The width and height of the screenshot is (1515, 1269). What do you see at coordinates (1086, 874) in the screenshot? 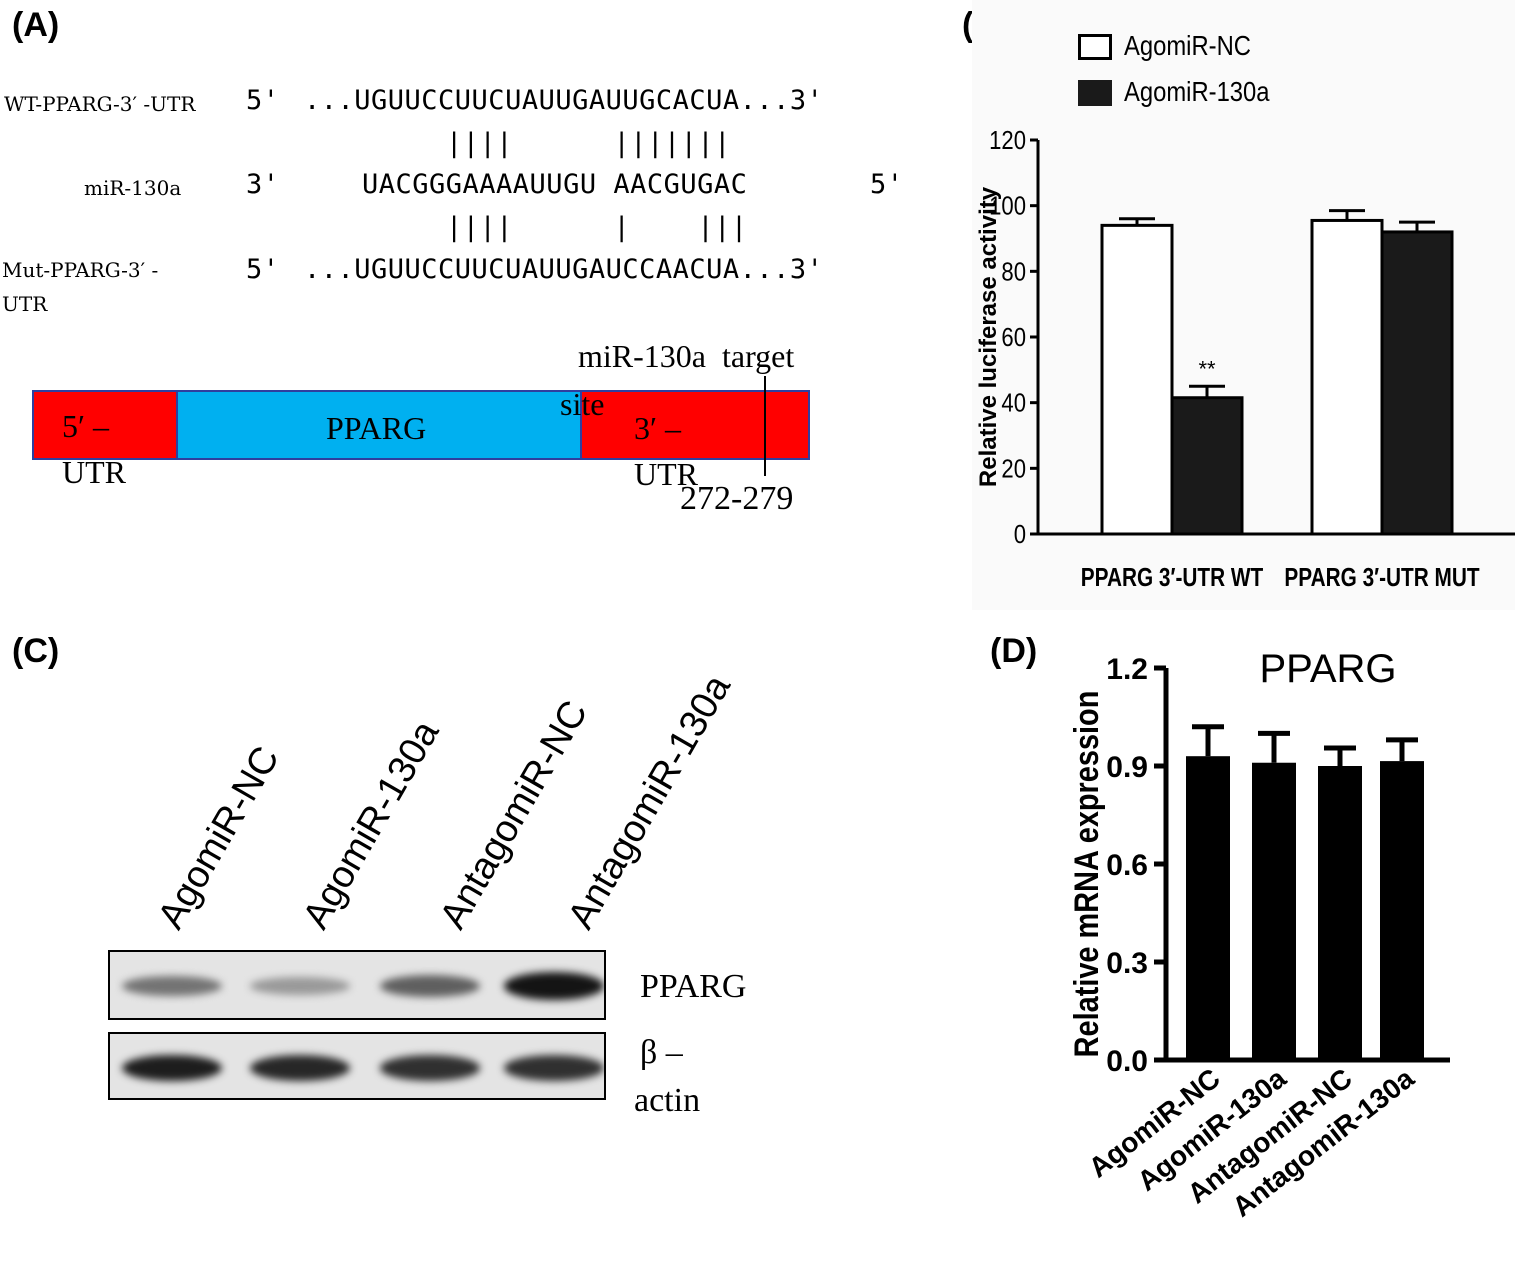
I see `y-axis-label: Relative mRNA expression` at bounding box center [1086, 874].